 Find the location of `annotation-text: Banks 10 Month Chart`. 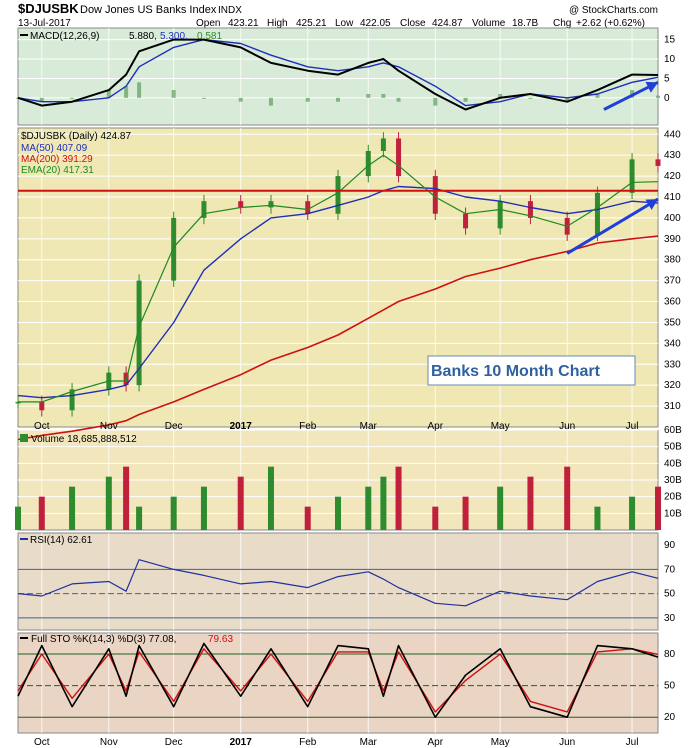

annotation-text: Banks 10 Month Chart is located at coordinates (516, 371).